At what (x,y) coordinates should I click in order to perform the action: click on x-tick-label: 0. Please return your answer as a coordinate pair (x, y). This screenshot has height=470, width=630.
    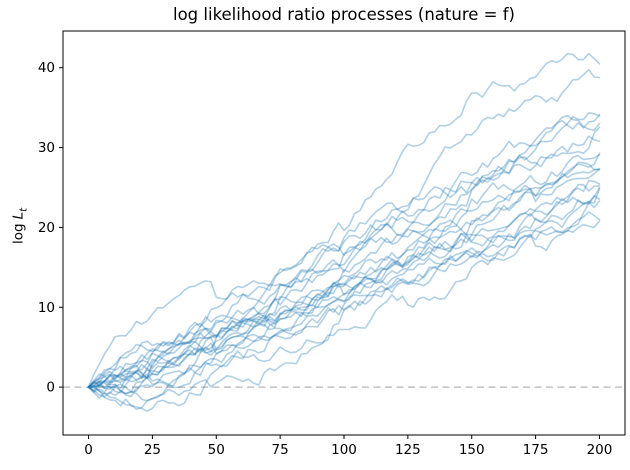
    Looking at the image, I should click on (88, 450).